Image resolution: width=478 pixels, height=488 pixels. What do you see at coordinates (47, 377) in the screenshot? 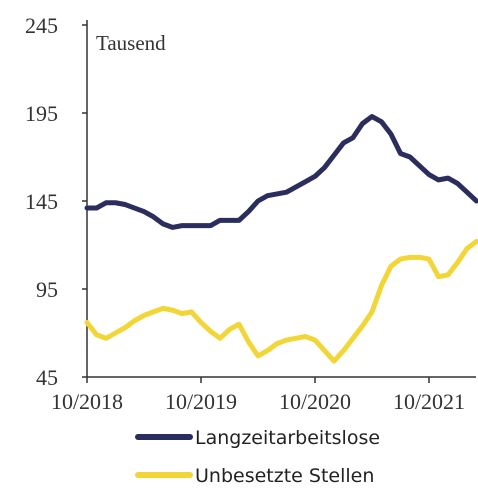
I see `y-tick-label: 45` at bounding box center [47, 377].